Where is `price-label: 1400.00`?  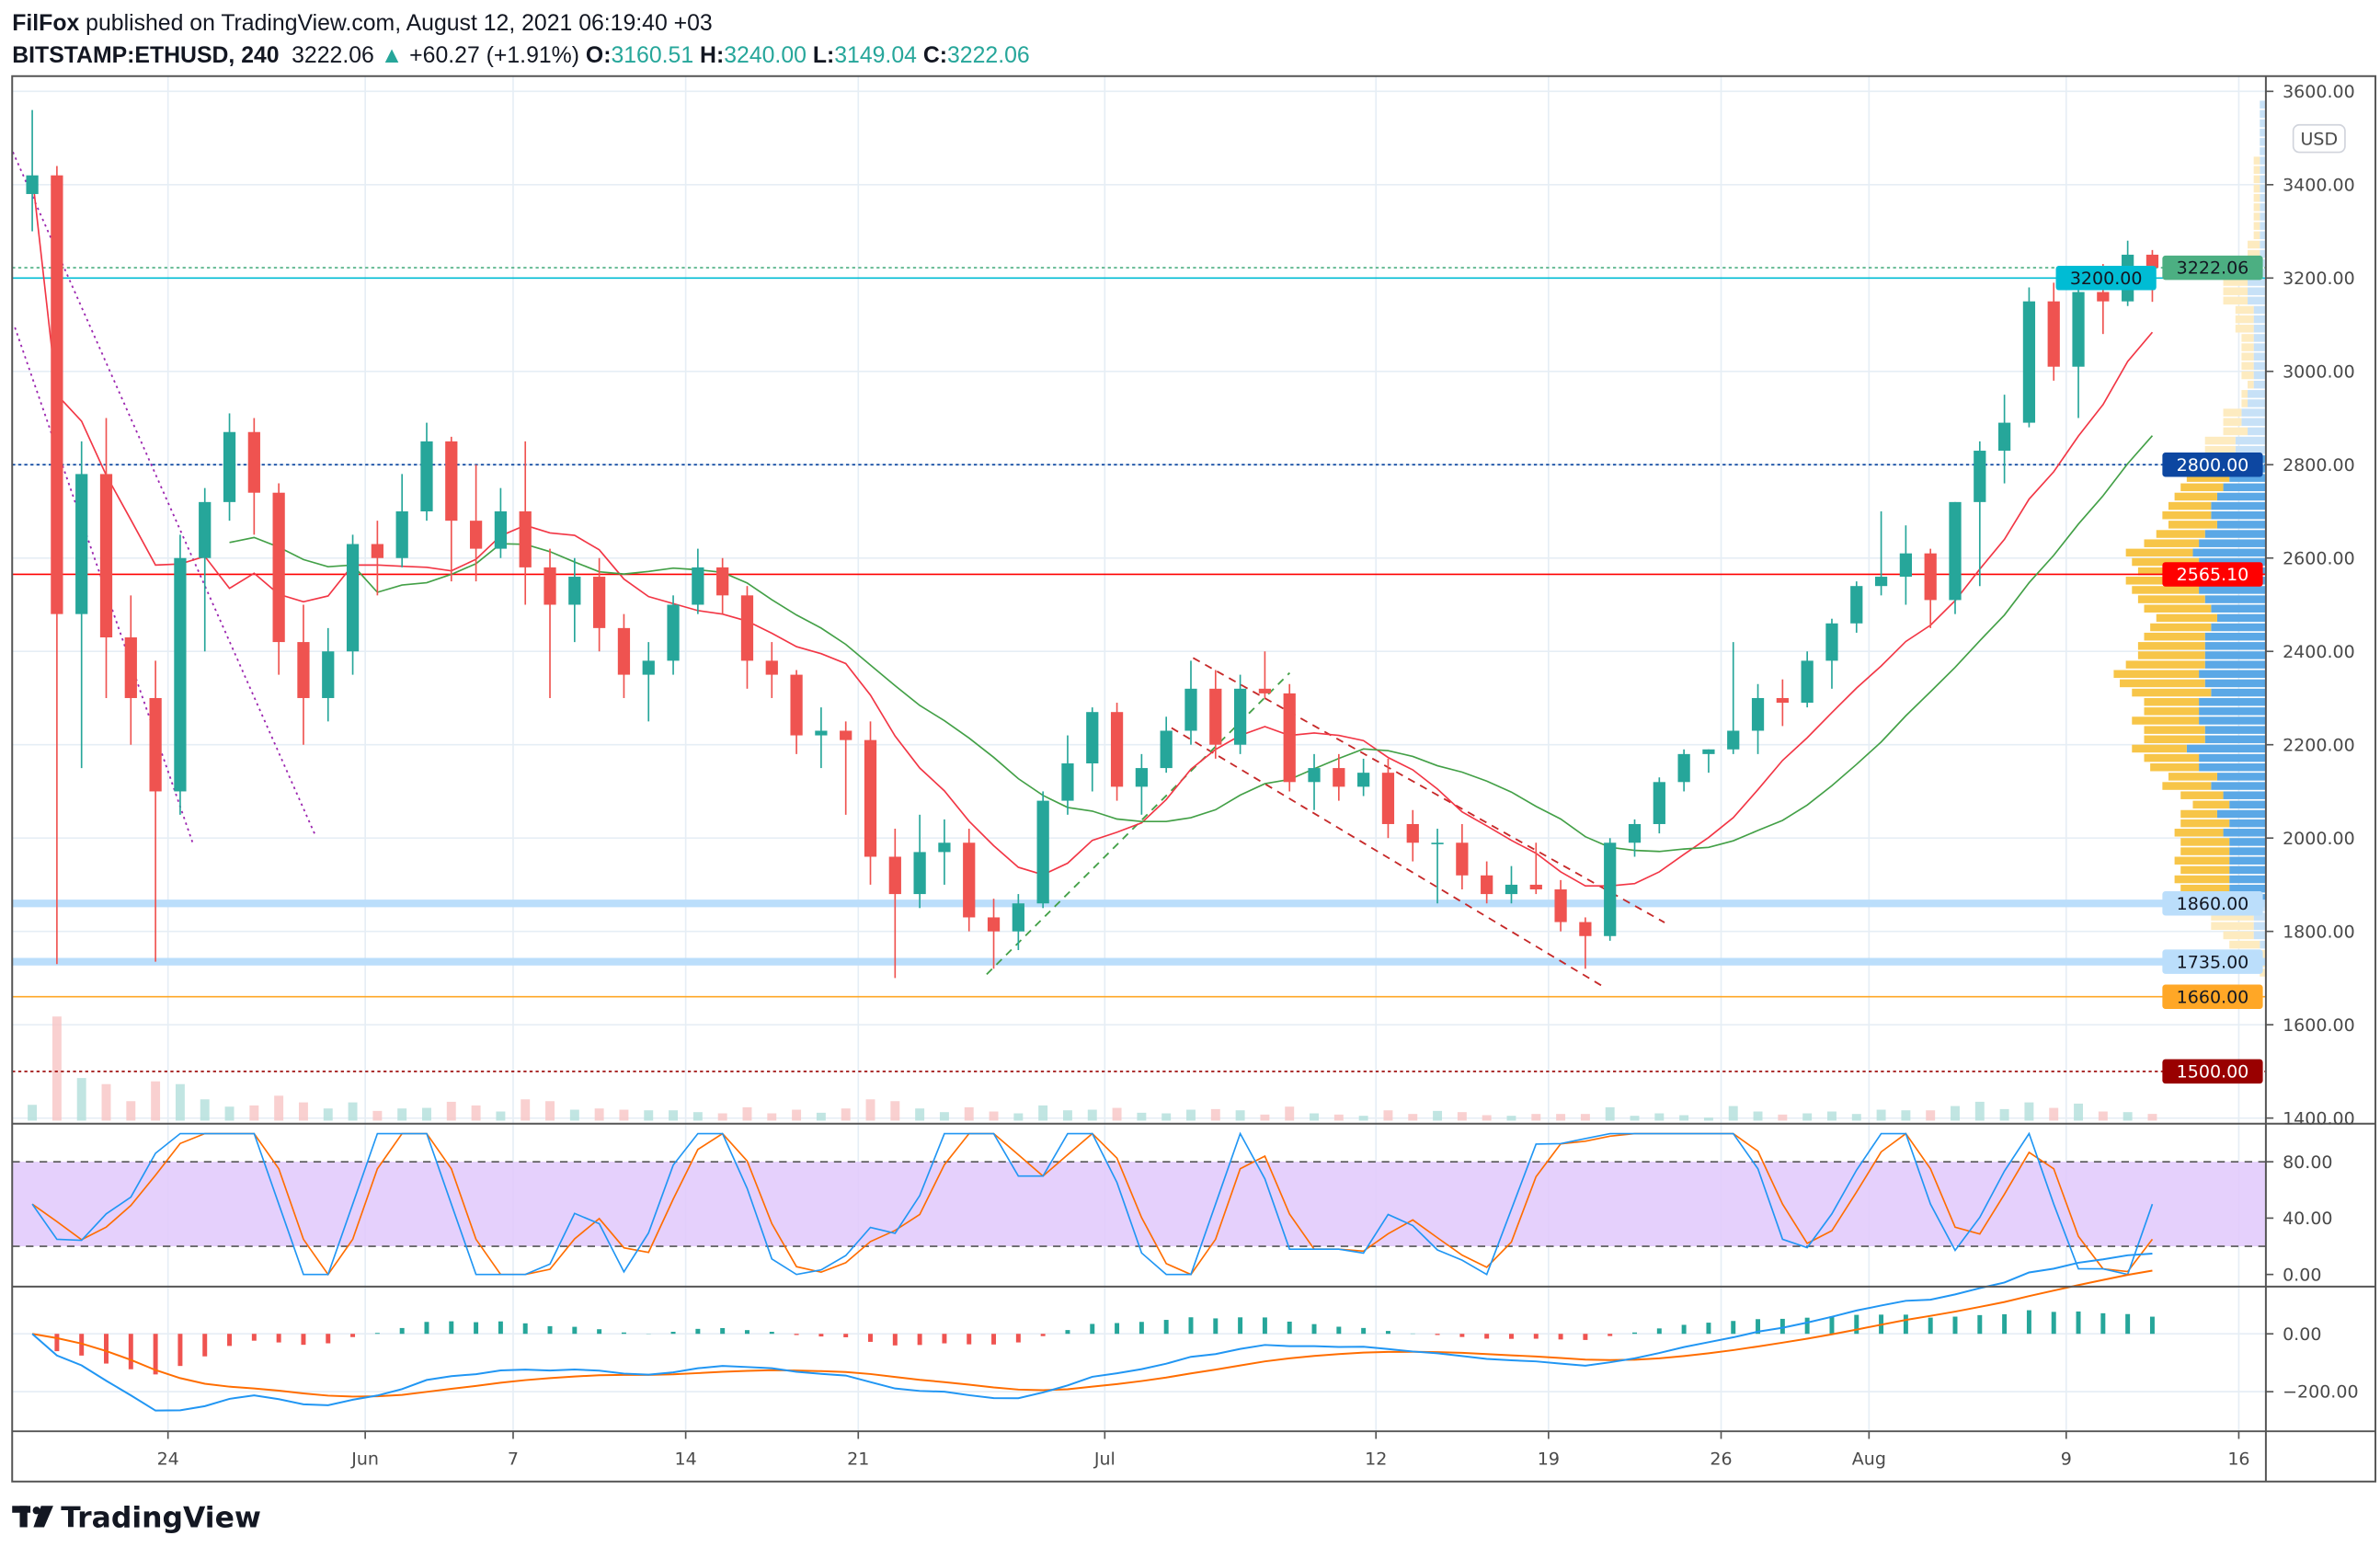
price-label: 1400.00 is located at coordinates (2319, 1118).